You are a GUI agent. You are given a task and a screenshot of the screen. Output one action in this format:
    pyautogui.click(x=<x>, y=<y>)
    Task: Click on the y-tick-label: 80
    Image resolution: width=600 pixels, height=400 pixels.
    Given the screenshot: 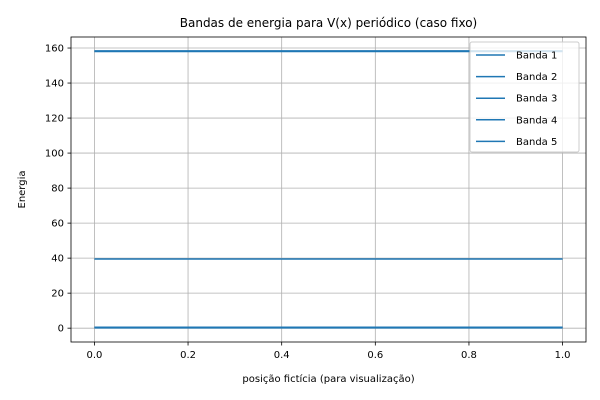 What is the action you would take?
    pyautogui.click(x=57, y=189)
    